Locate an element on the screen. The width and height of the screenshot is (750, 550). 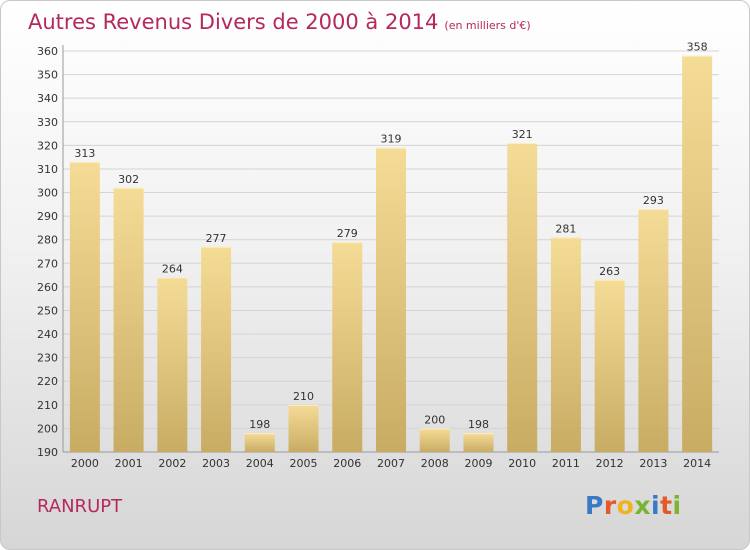
x-tick-label: 2003 is located at coordinates (216, 463).